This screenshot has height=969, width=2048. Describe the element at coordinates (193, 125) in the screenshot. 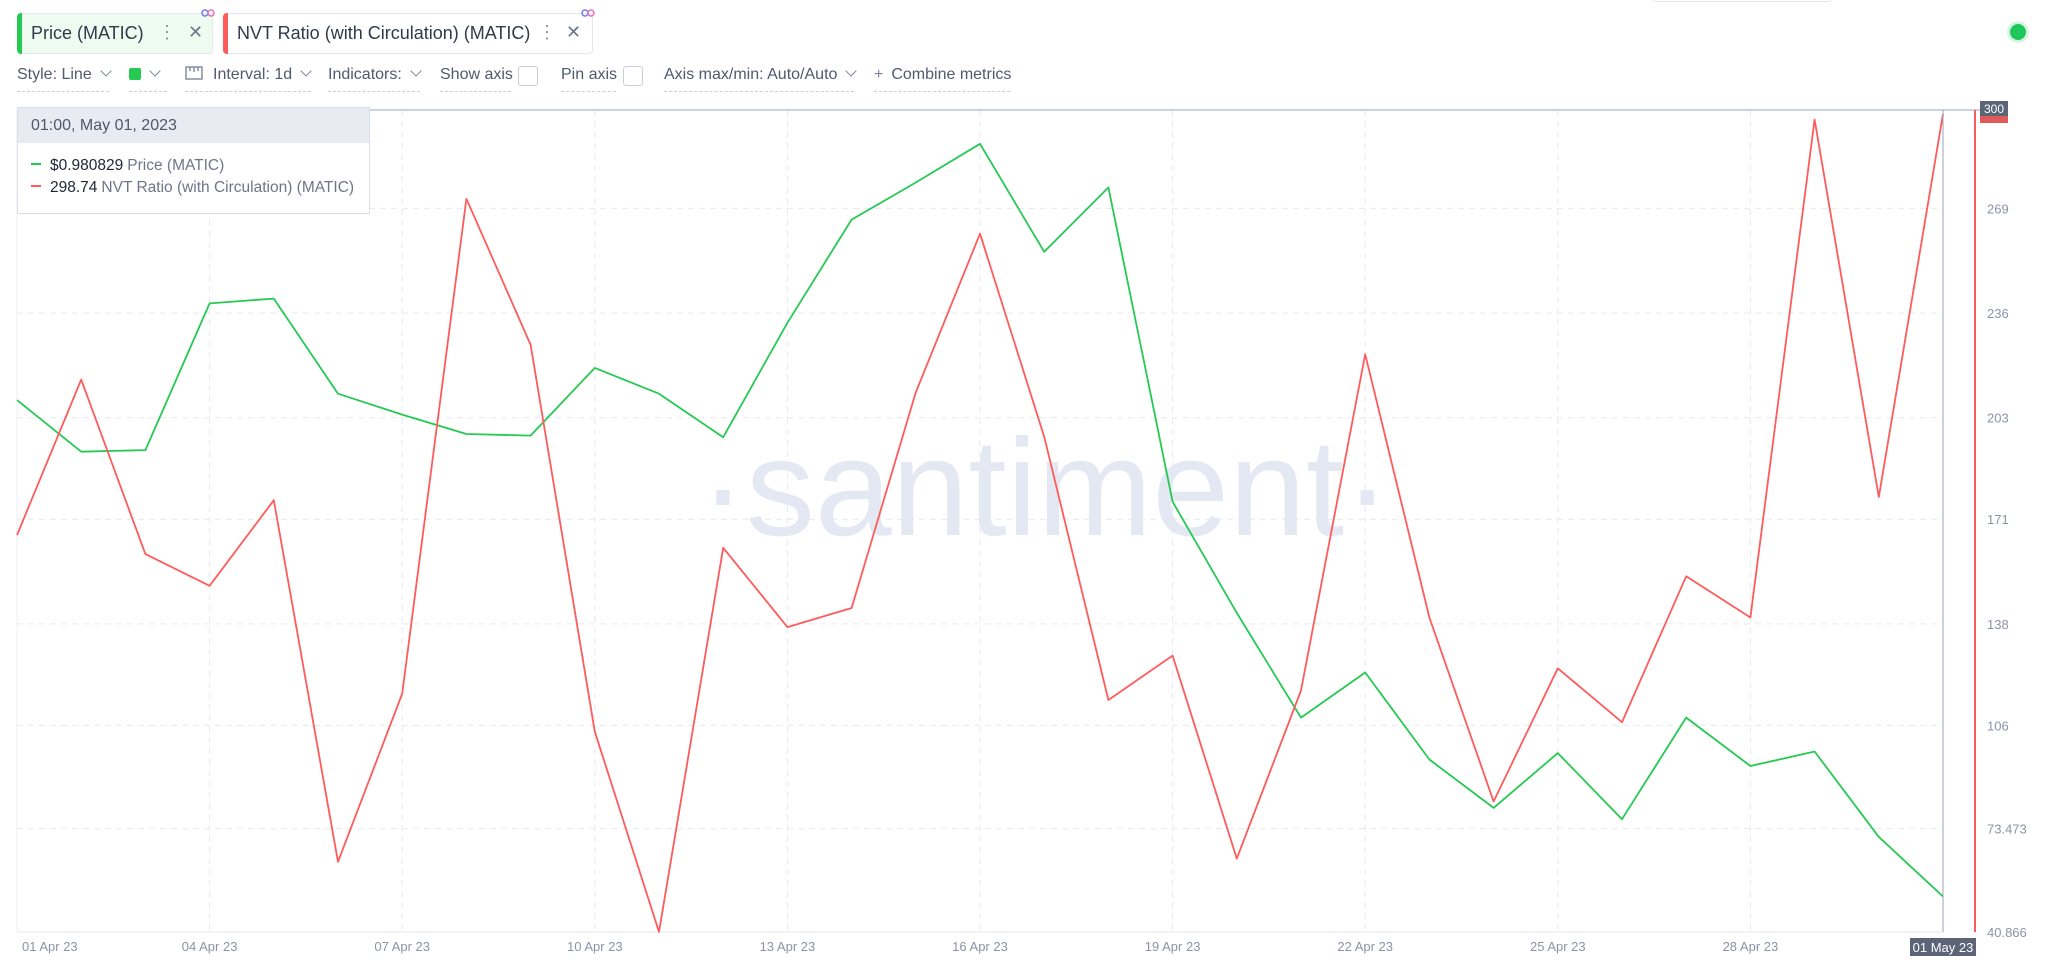

I see `tooltip-datetime: 01:00, May 01, 2023` at that location.